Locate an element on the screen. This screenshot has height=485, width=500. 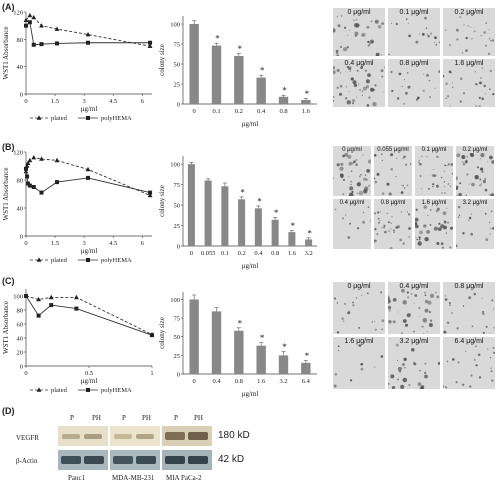
panel-letter-c: (C) is located at coordinates (8, 281).